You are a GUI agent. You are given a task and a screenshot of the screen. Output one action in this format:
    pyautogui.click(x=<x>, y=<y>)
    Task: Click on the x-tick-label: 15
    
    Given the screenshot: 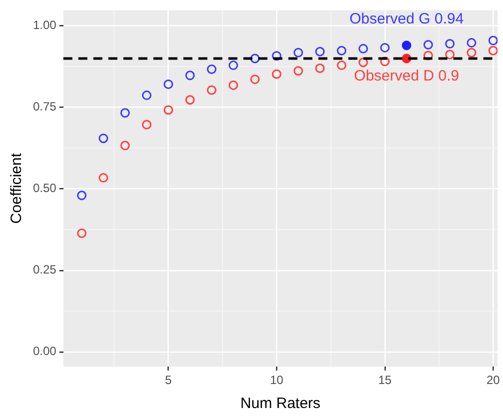 What is the action you would take?
    pyautogui.click(x=385, y=380)
    